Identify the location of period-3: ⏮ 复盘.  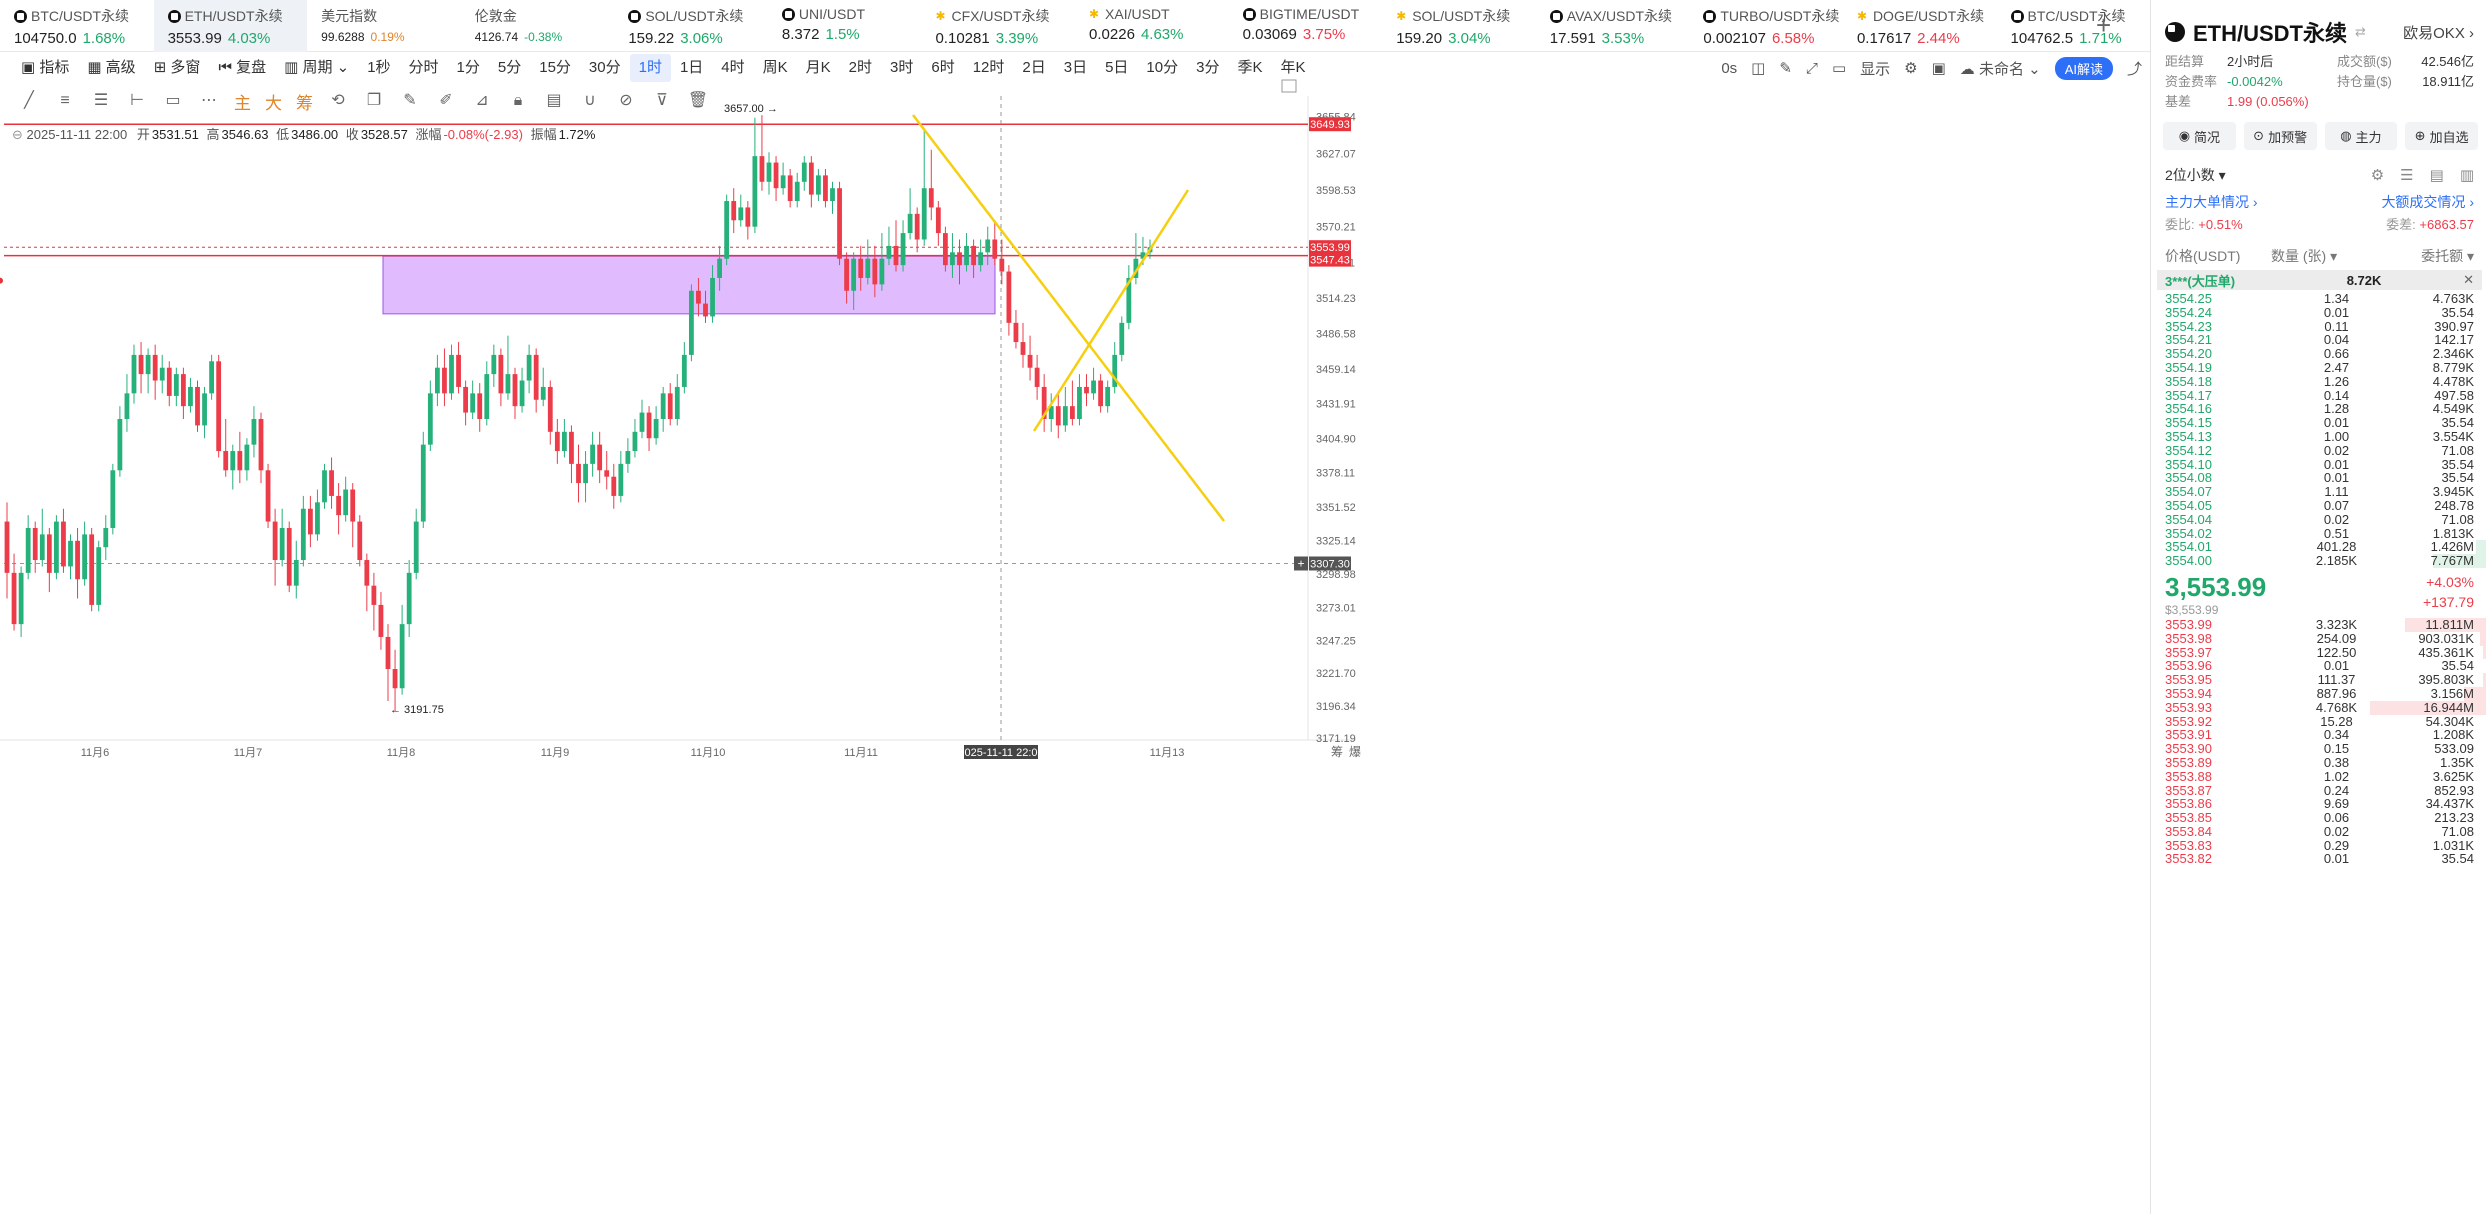
(242, 67).